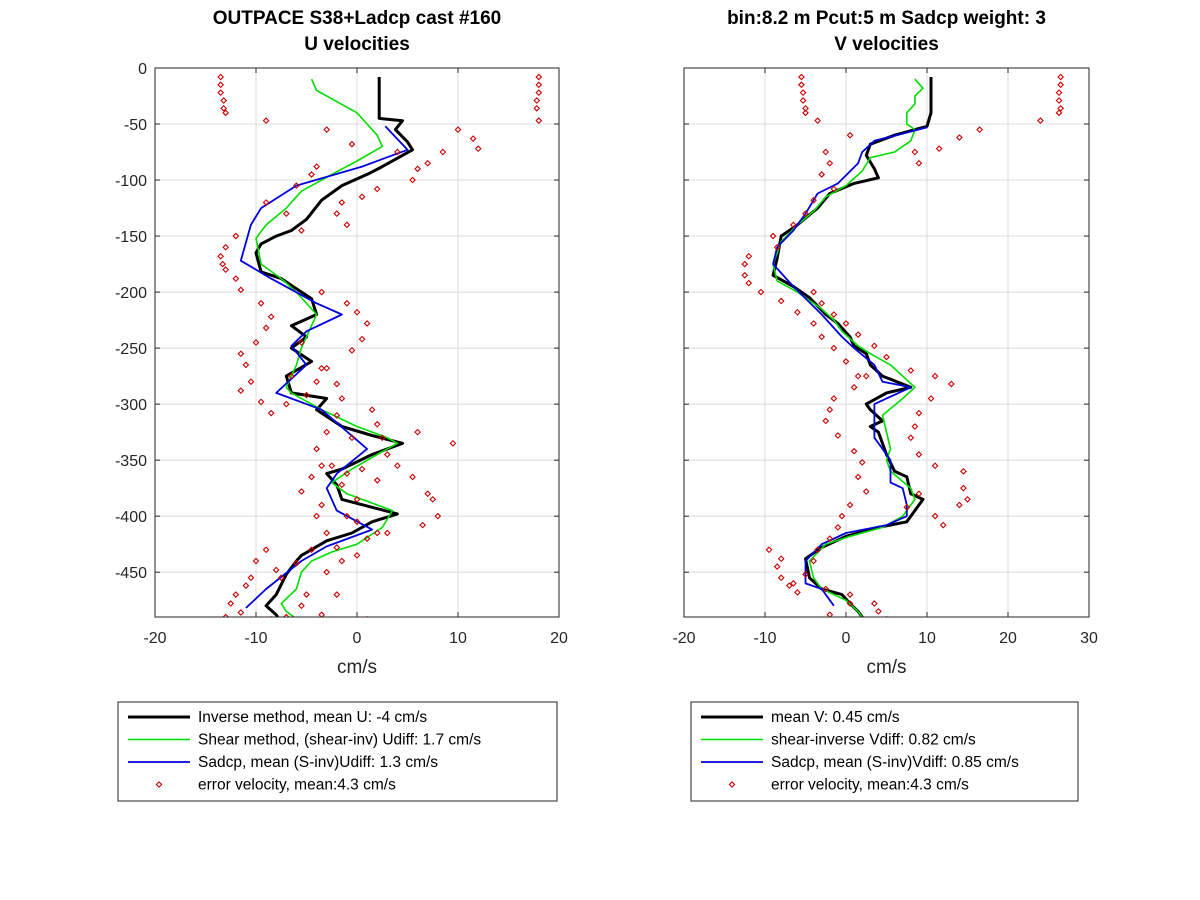 The height and width of the screenshot is (900, 1200). What do you see at coordinates (357, 667) in the screenshot?
I see `x-axis-label: cm/s` at bounding box center [357, 667].